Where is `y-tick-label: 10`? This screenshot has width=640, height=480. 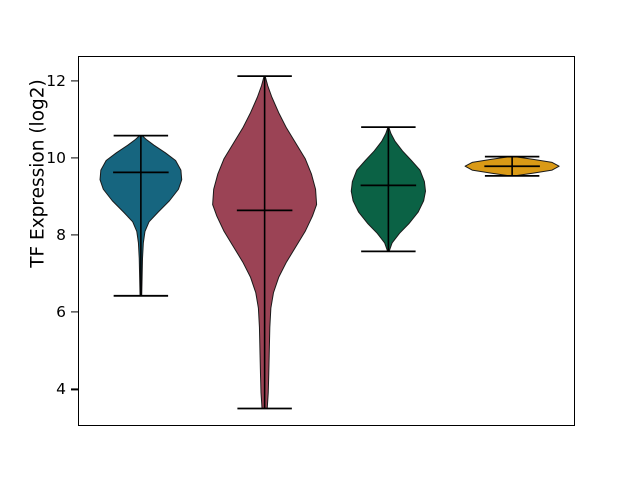 y-tick-label: 10 is located at coordinates (56, 158).